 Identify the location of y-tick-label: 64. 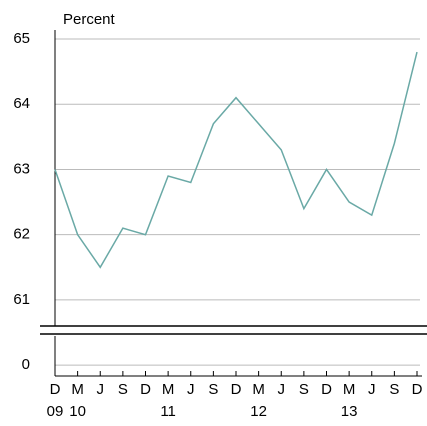
(21, 103).